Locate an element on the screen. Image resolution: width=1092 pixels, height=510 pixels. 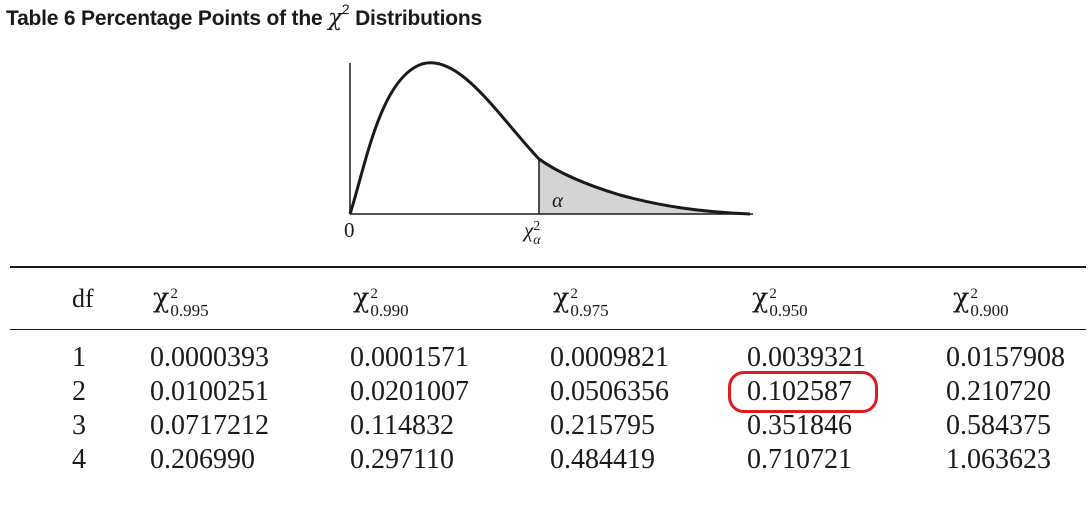
value-cell: 0.0506356 is located at coordinates (609, 391).